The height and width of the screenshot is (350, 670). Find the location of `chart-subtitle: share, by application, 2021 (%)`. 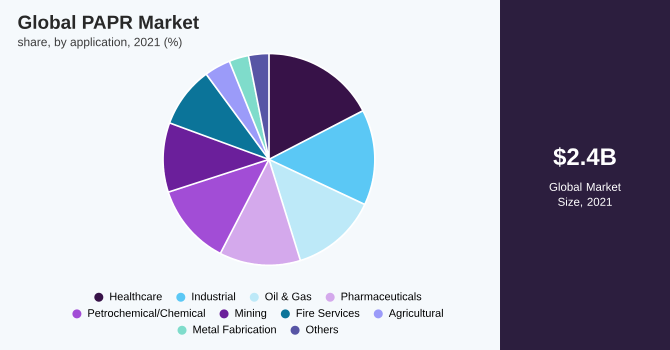

chart-subtitle: share, by application, 2021 (%) is located at coordinates (100, 43).